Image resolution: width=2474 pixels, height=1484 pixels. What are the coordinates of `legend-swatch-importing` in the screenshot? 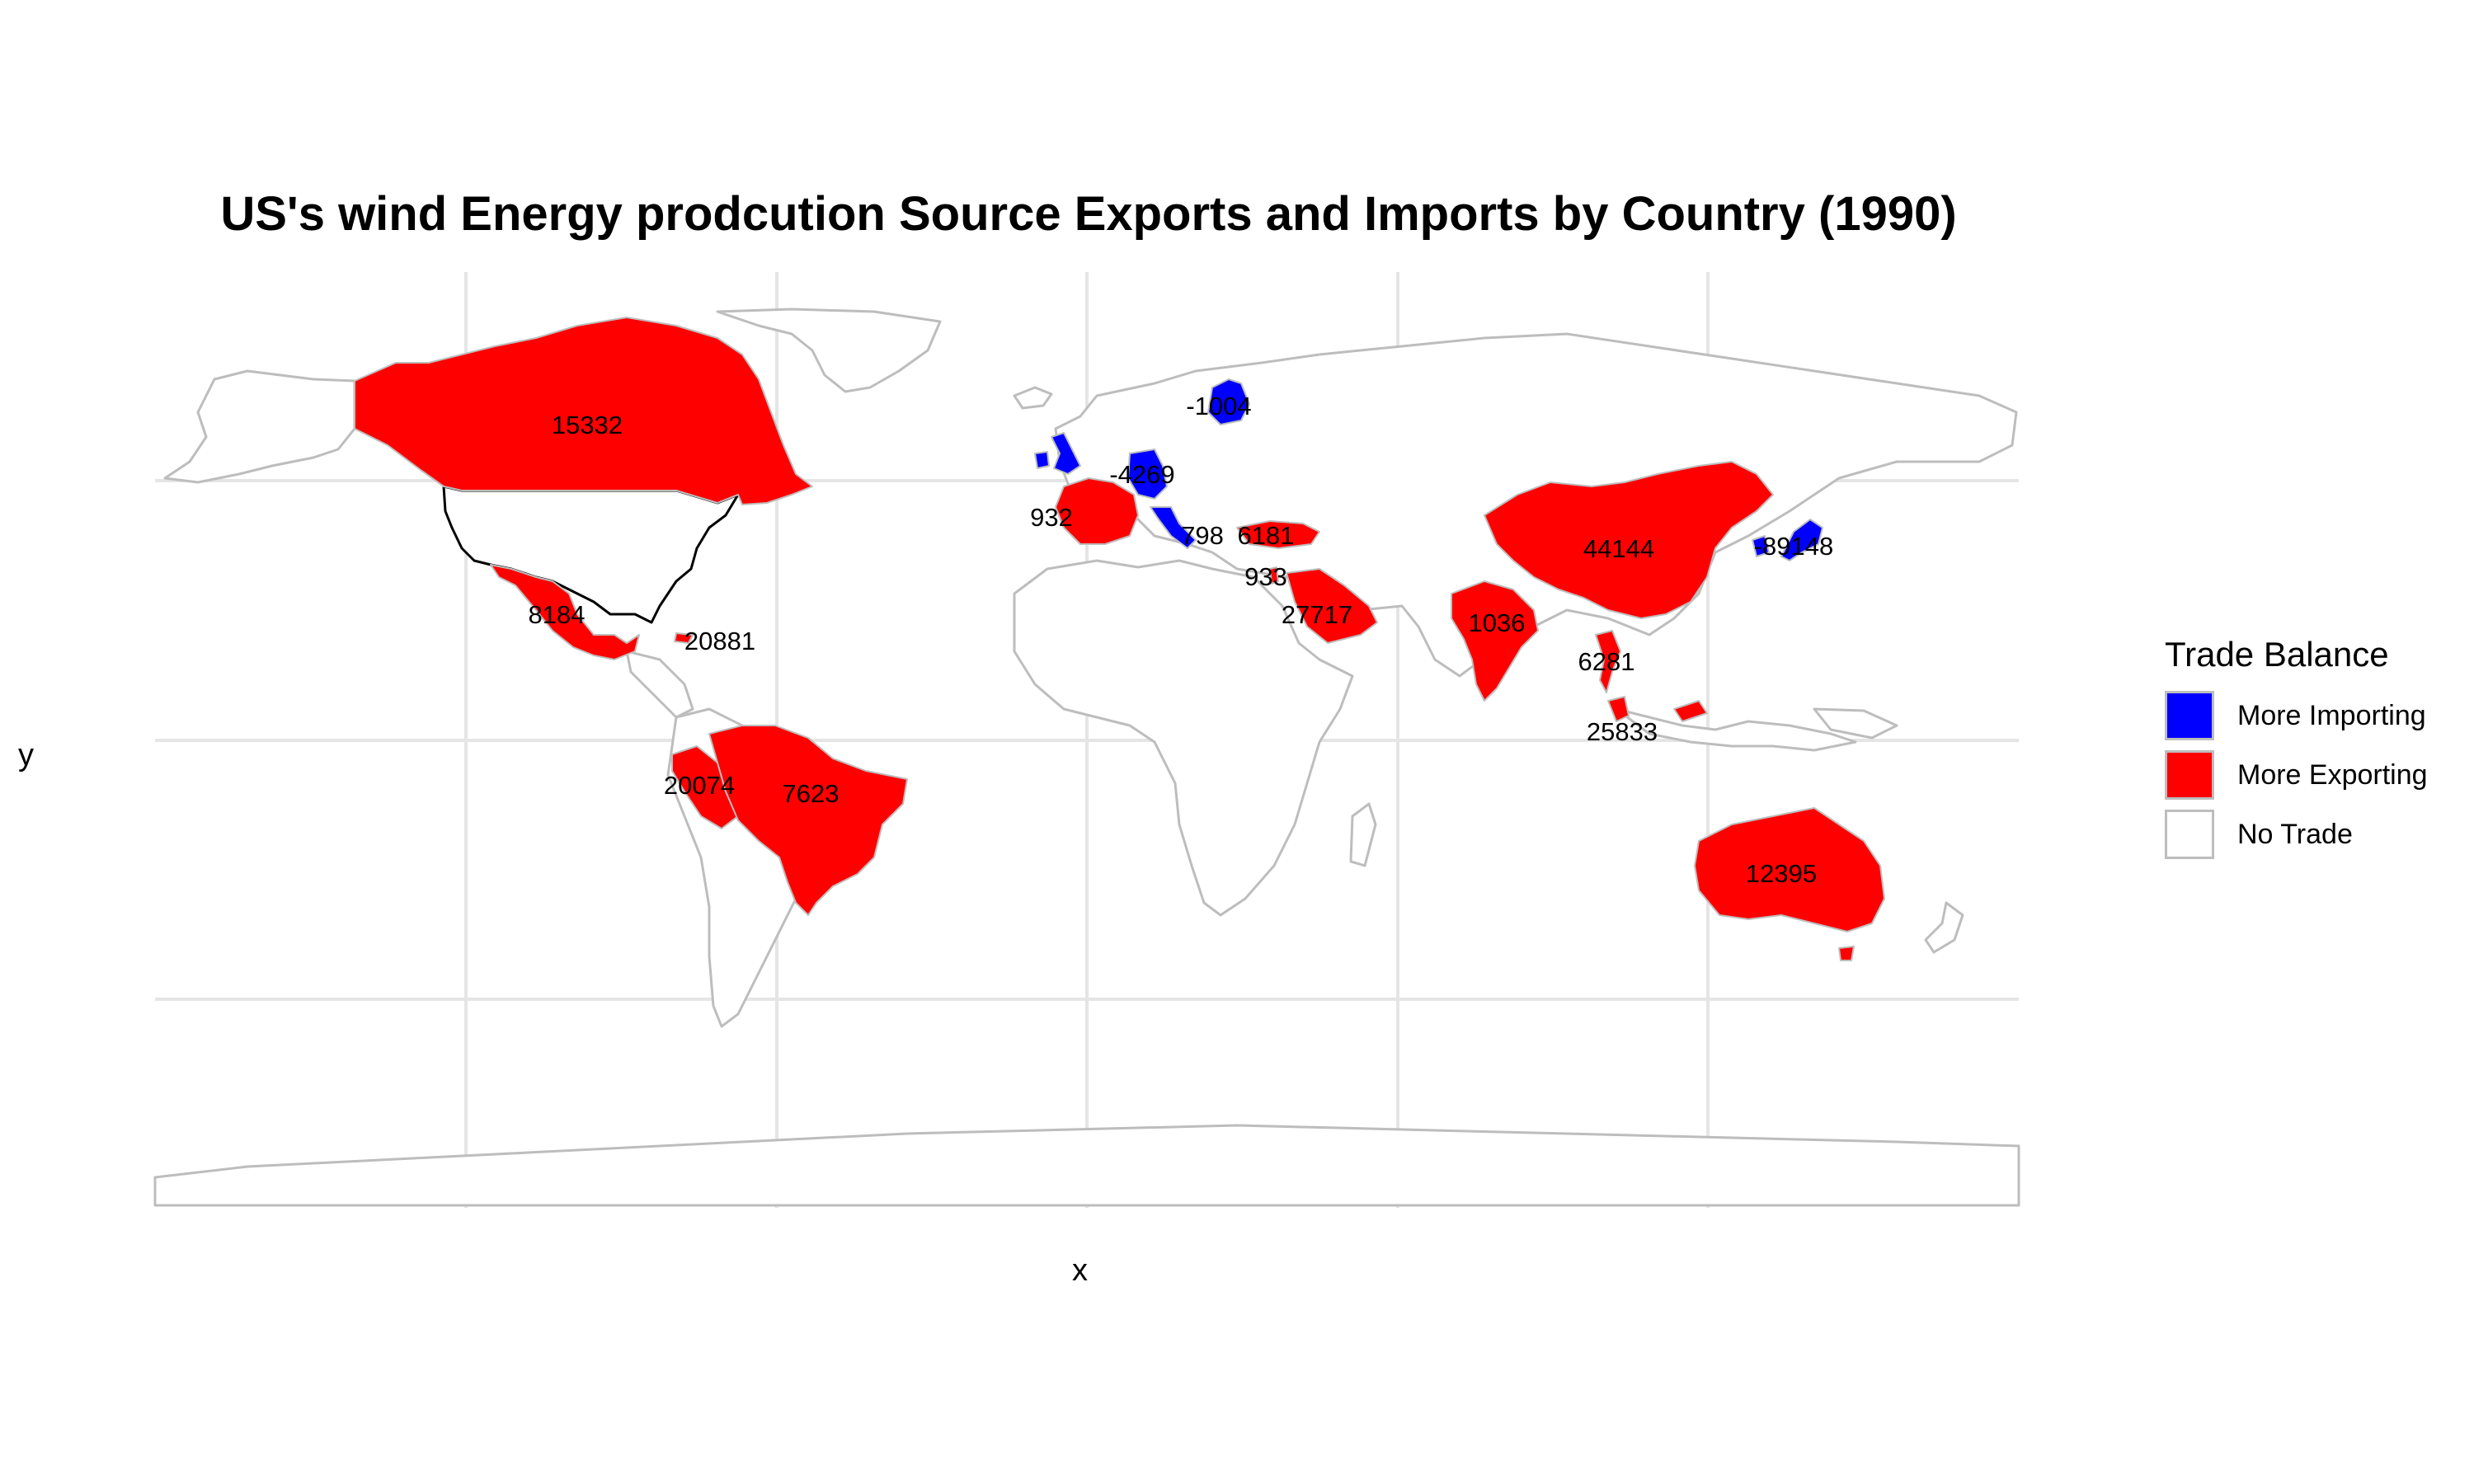 It's located at (2189, 715).